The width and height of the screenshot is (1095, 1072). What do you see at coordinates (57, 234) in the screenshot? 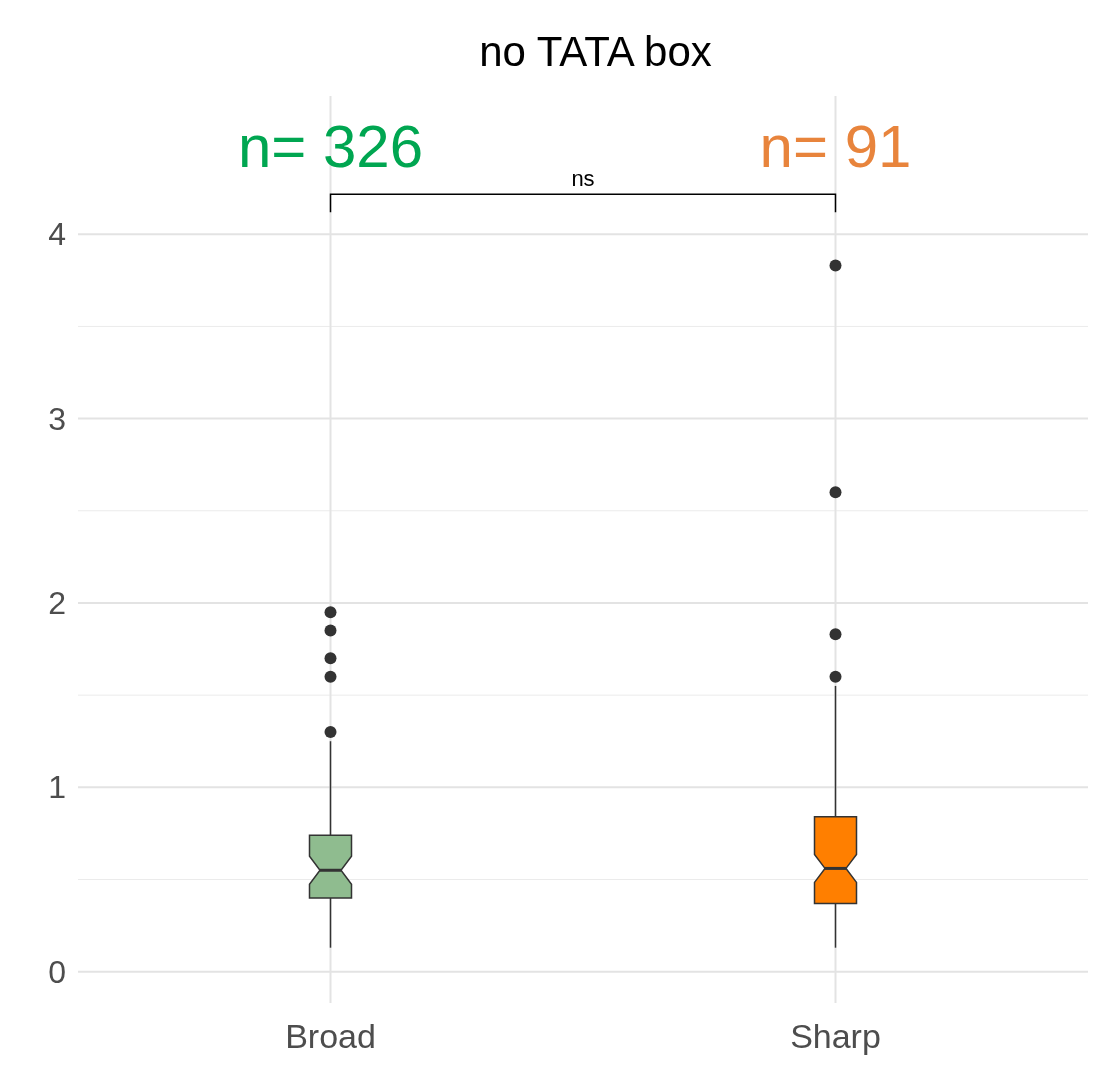
I see `y-tick-label: 4` at bounding box center [57, 234].